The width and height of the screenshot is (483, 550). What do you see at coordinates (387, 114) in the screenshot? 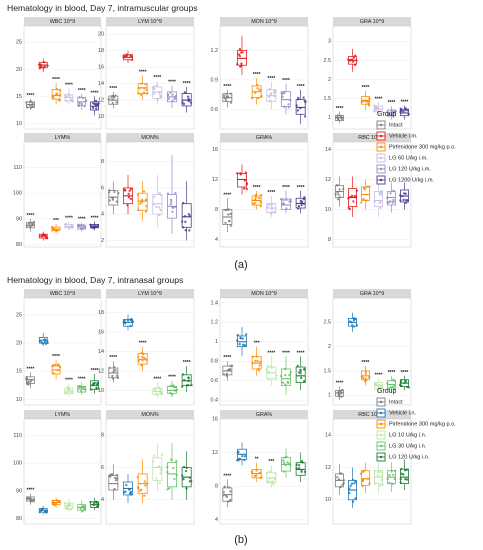
I see `legend-title: Group` at bounding box center [387, 114].